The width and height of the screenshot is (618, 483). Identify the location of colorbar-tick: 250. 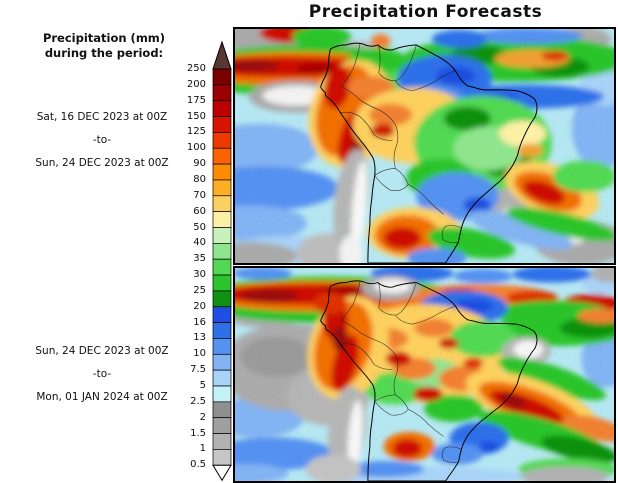
(196, 68).